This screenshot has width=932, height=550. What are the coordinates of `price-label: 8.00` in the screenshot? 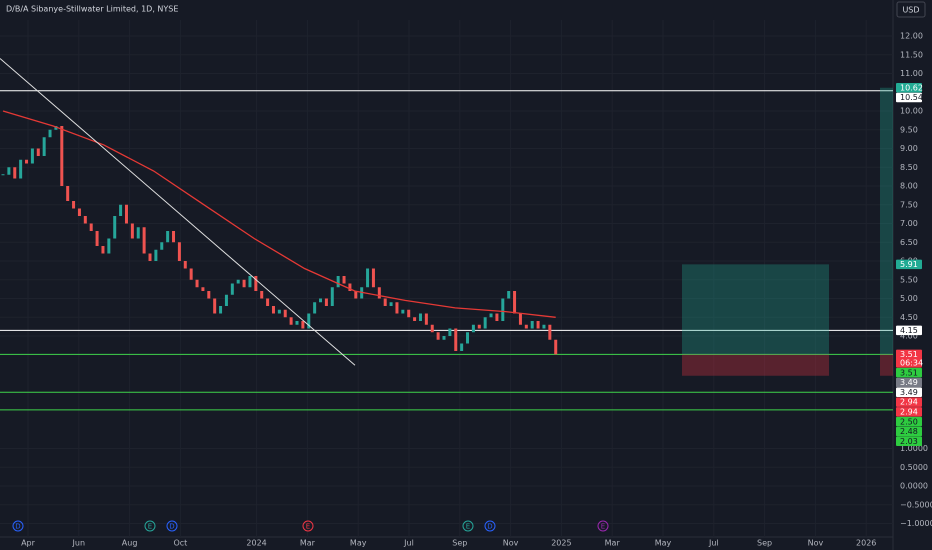 It's located at (909, 186).